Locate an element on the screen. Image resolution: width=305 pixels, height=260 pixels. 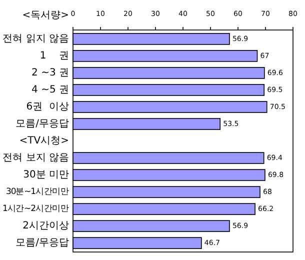
y-tick-label: 6권 이상 is located at coordinates (47, 106).